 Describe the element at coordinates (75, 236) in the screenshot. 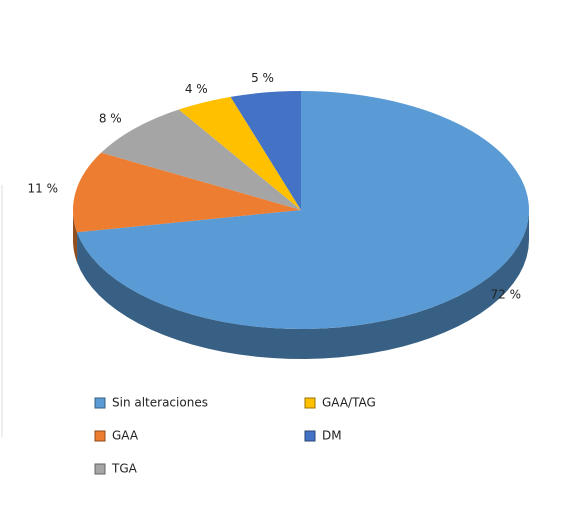

I see `slice-side` at that location.